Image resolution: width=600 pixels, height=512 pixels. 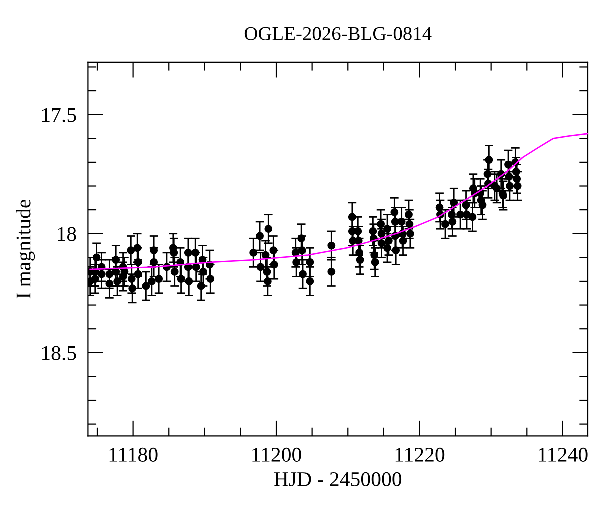 What do you see at coordinates (277, 455) in the screenshot?
I see `x-tick-label: 11200` at bounding box center [277, 455].